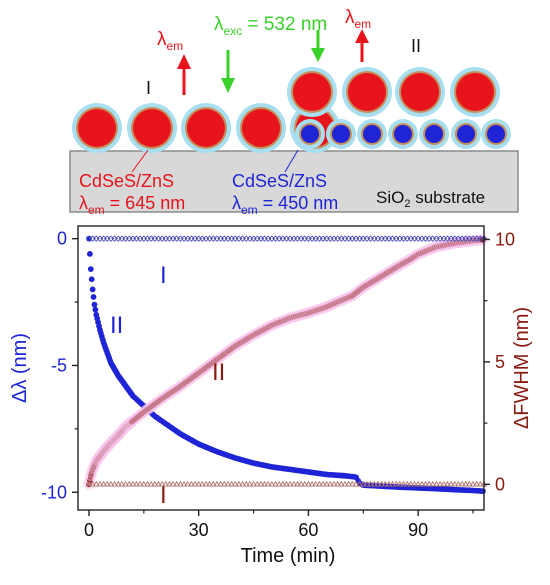  Describe the element at coordinates (500, 484) in the screenshot. I see `y-right-tick-label: 0` at that location.